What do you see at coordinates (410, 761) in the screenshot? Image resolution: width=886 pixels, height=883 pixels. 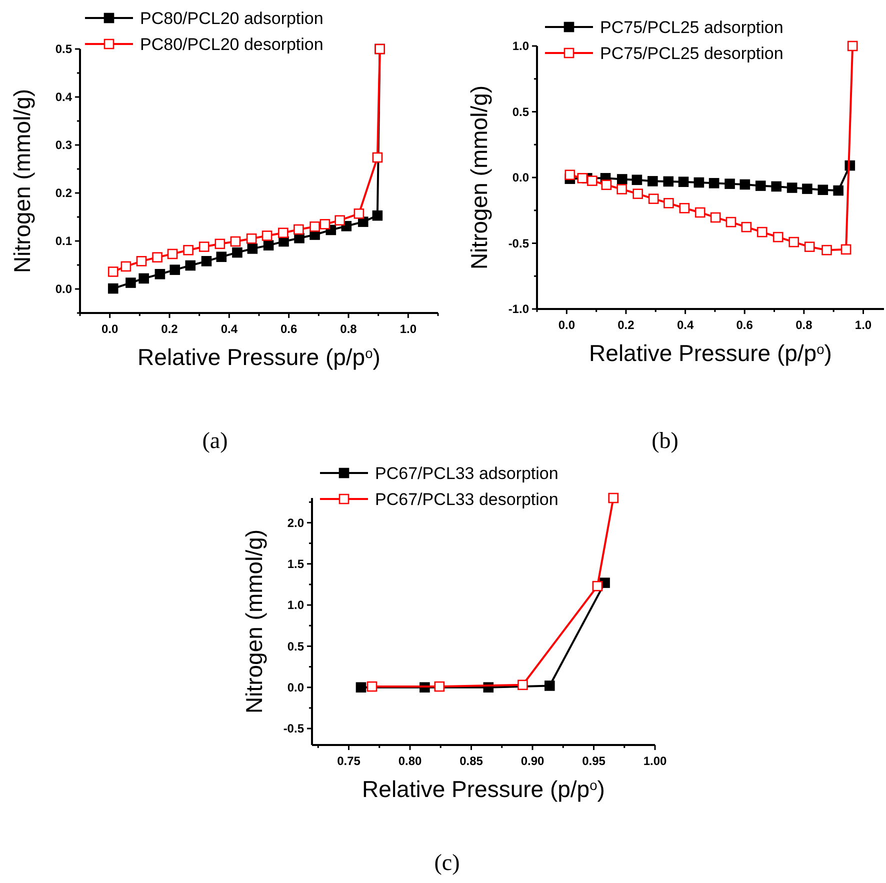 I see `x-tick-label: 0.80` at bounding box center [410, 761].